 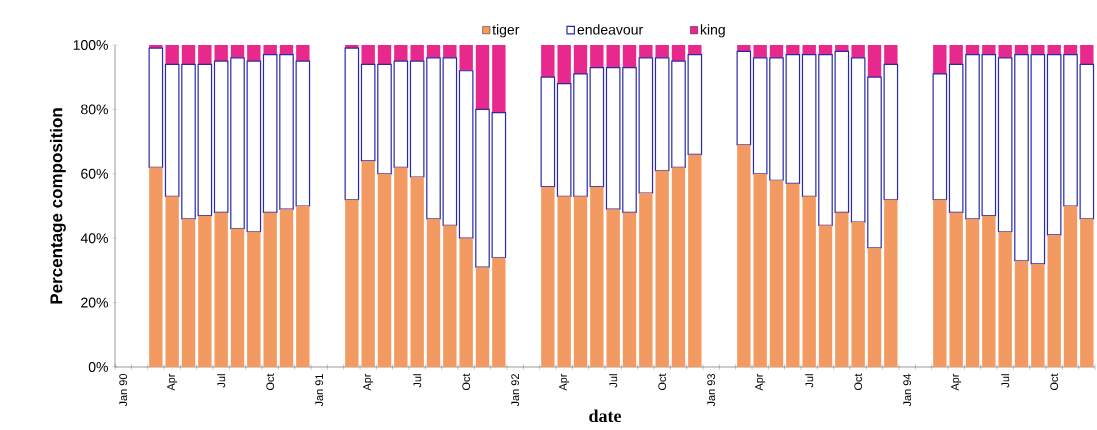 I want to click on y-tick-label: 100%, so click(x=90, y=45).